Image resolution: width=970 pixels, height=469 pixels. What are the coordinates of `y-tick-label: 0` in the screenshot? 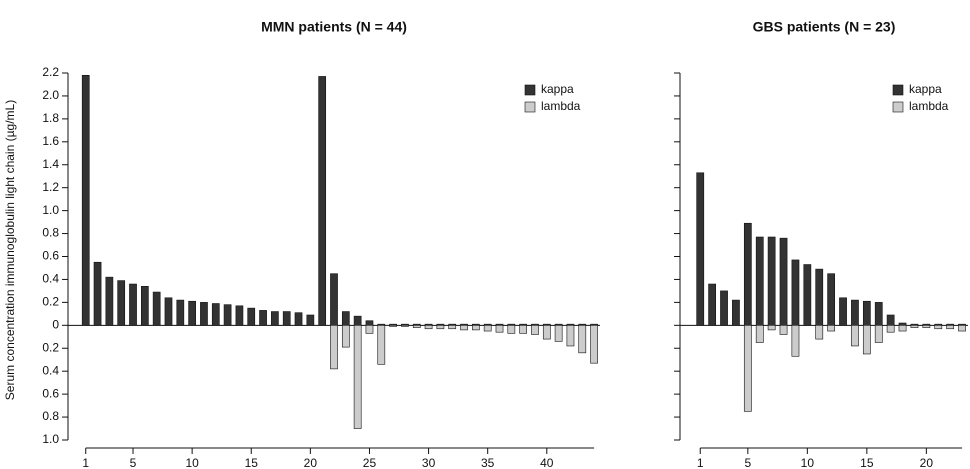 It's located at (55, 324).